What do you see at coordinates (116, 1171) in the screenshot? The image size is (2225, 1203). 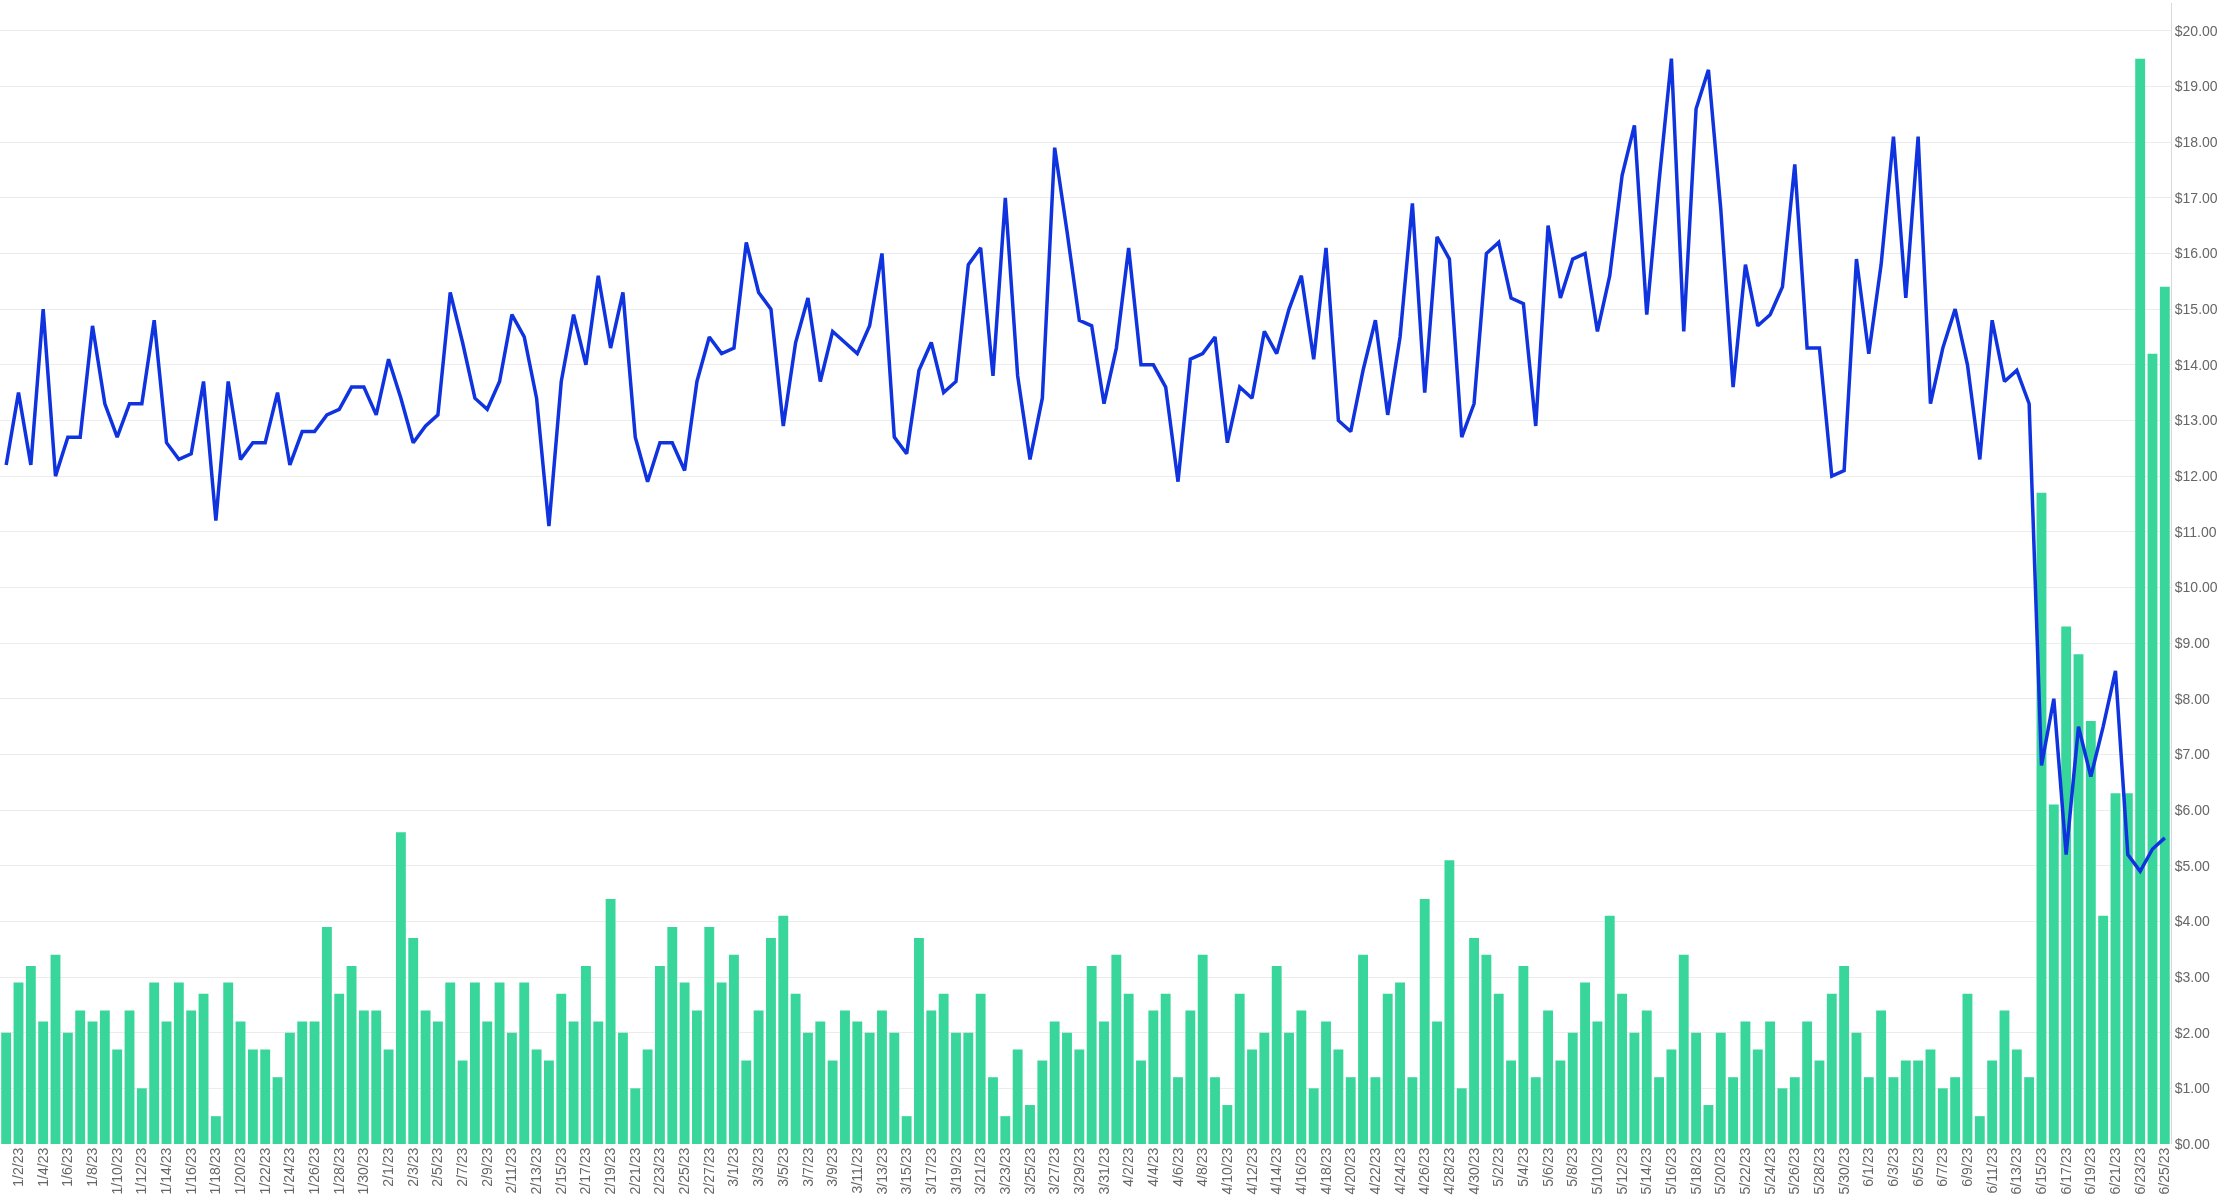 I see `x-tick-label: 1/10/23` at bounding box center [116, 1171].